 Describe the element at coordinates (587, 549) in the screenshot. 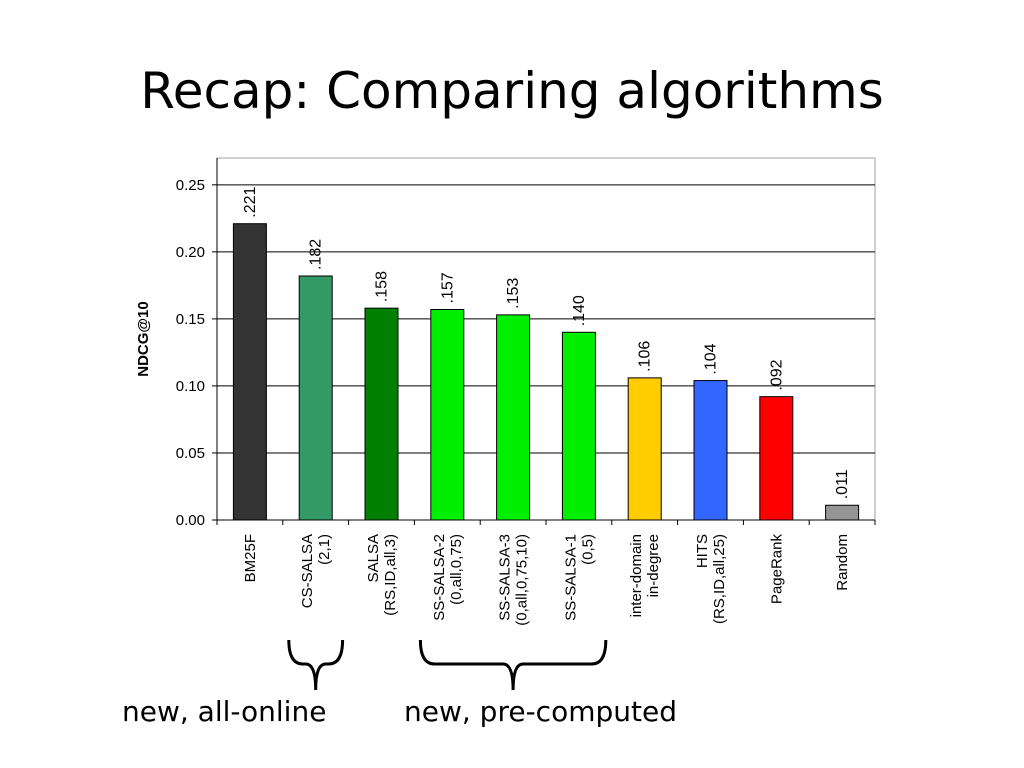

I see `category-label: (0,5)` at that location.